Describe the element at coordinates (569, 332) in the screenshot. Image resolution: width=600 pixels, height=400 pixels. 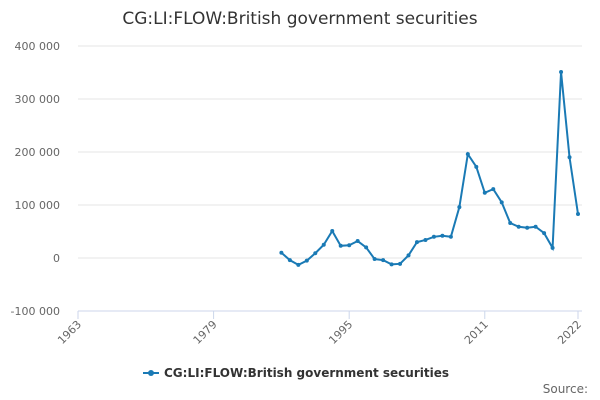
I see `x-tick-label: 2022` at that location.